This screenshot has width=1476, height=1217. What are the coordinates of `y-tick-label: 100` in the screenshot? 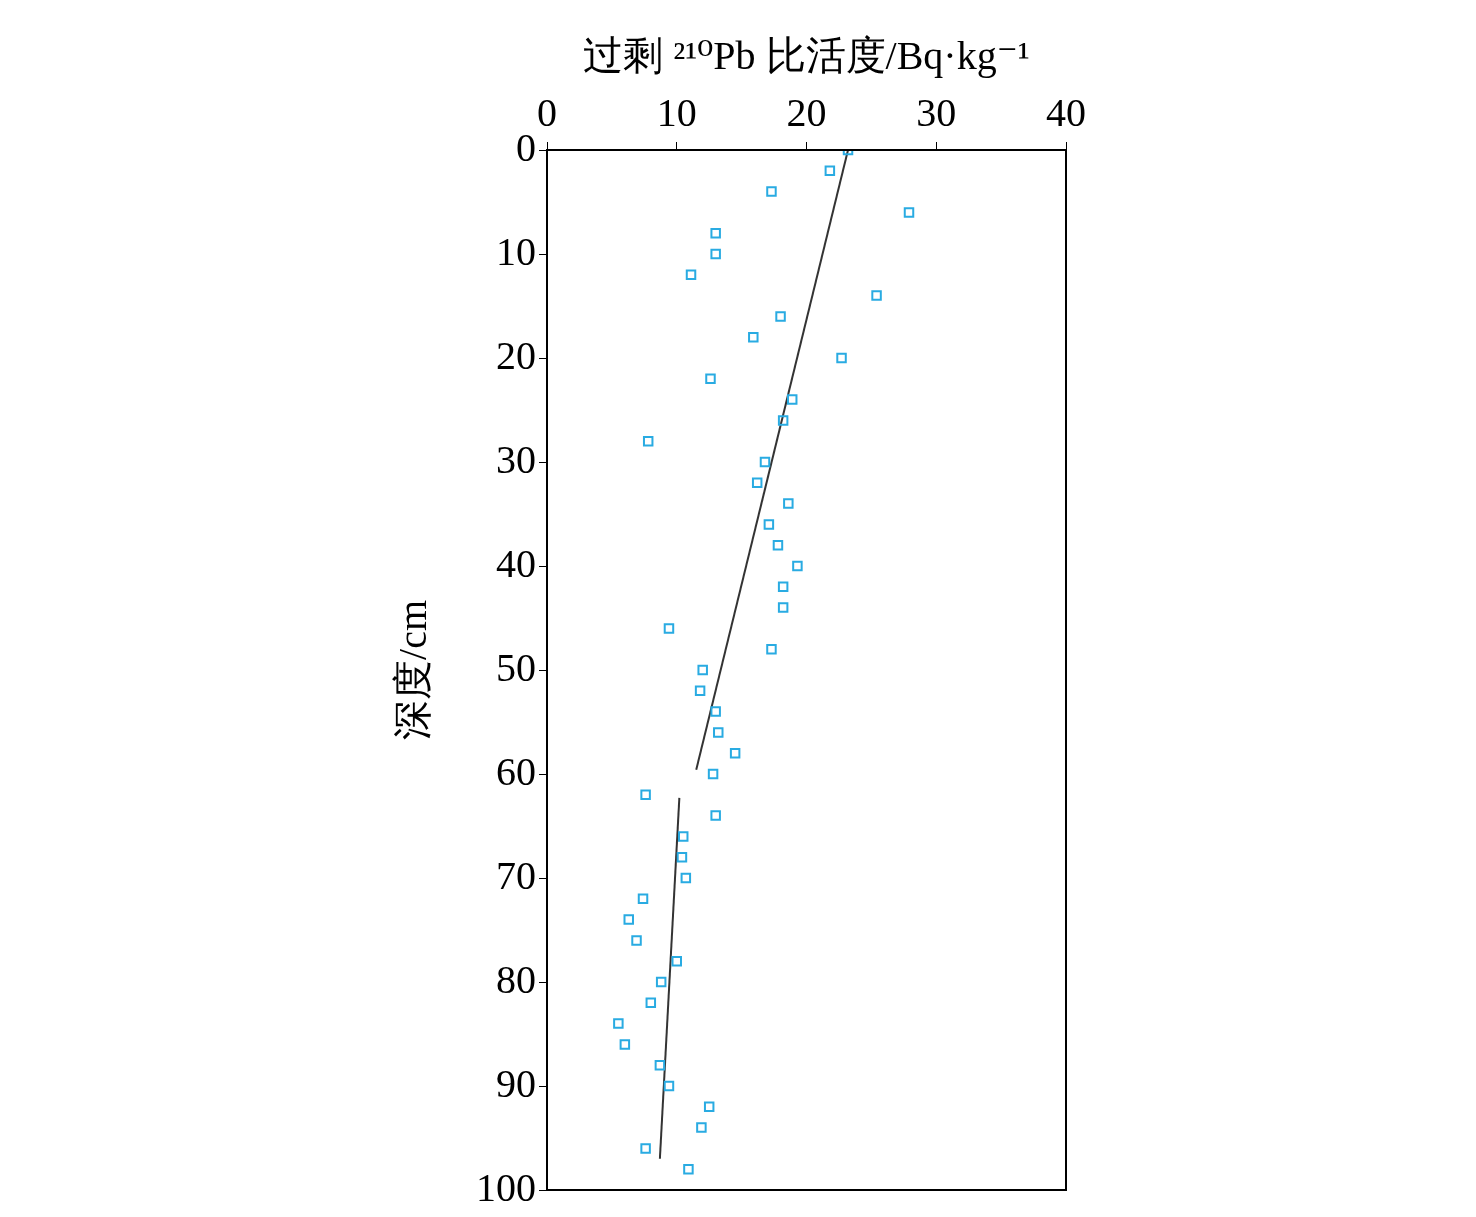 It's located at (506, 1187).